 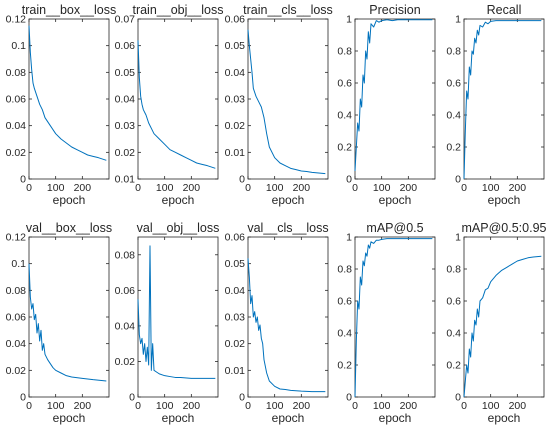 What do you see at coordinates (453, 84) in the screenshot?
I see `y-tick-label: 0.6` at bounding box center [453, 84].